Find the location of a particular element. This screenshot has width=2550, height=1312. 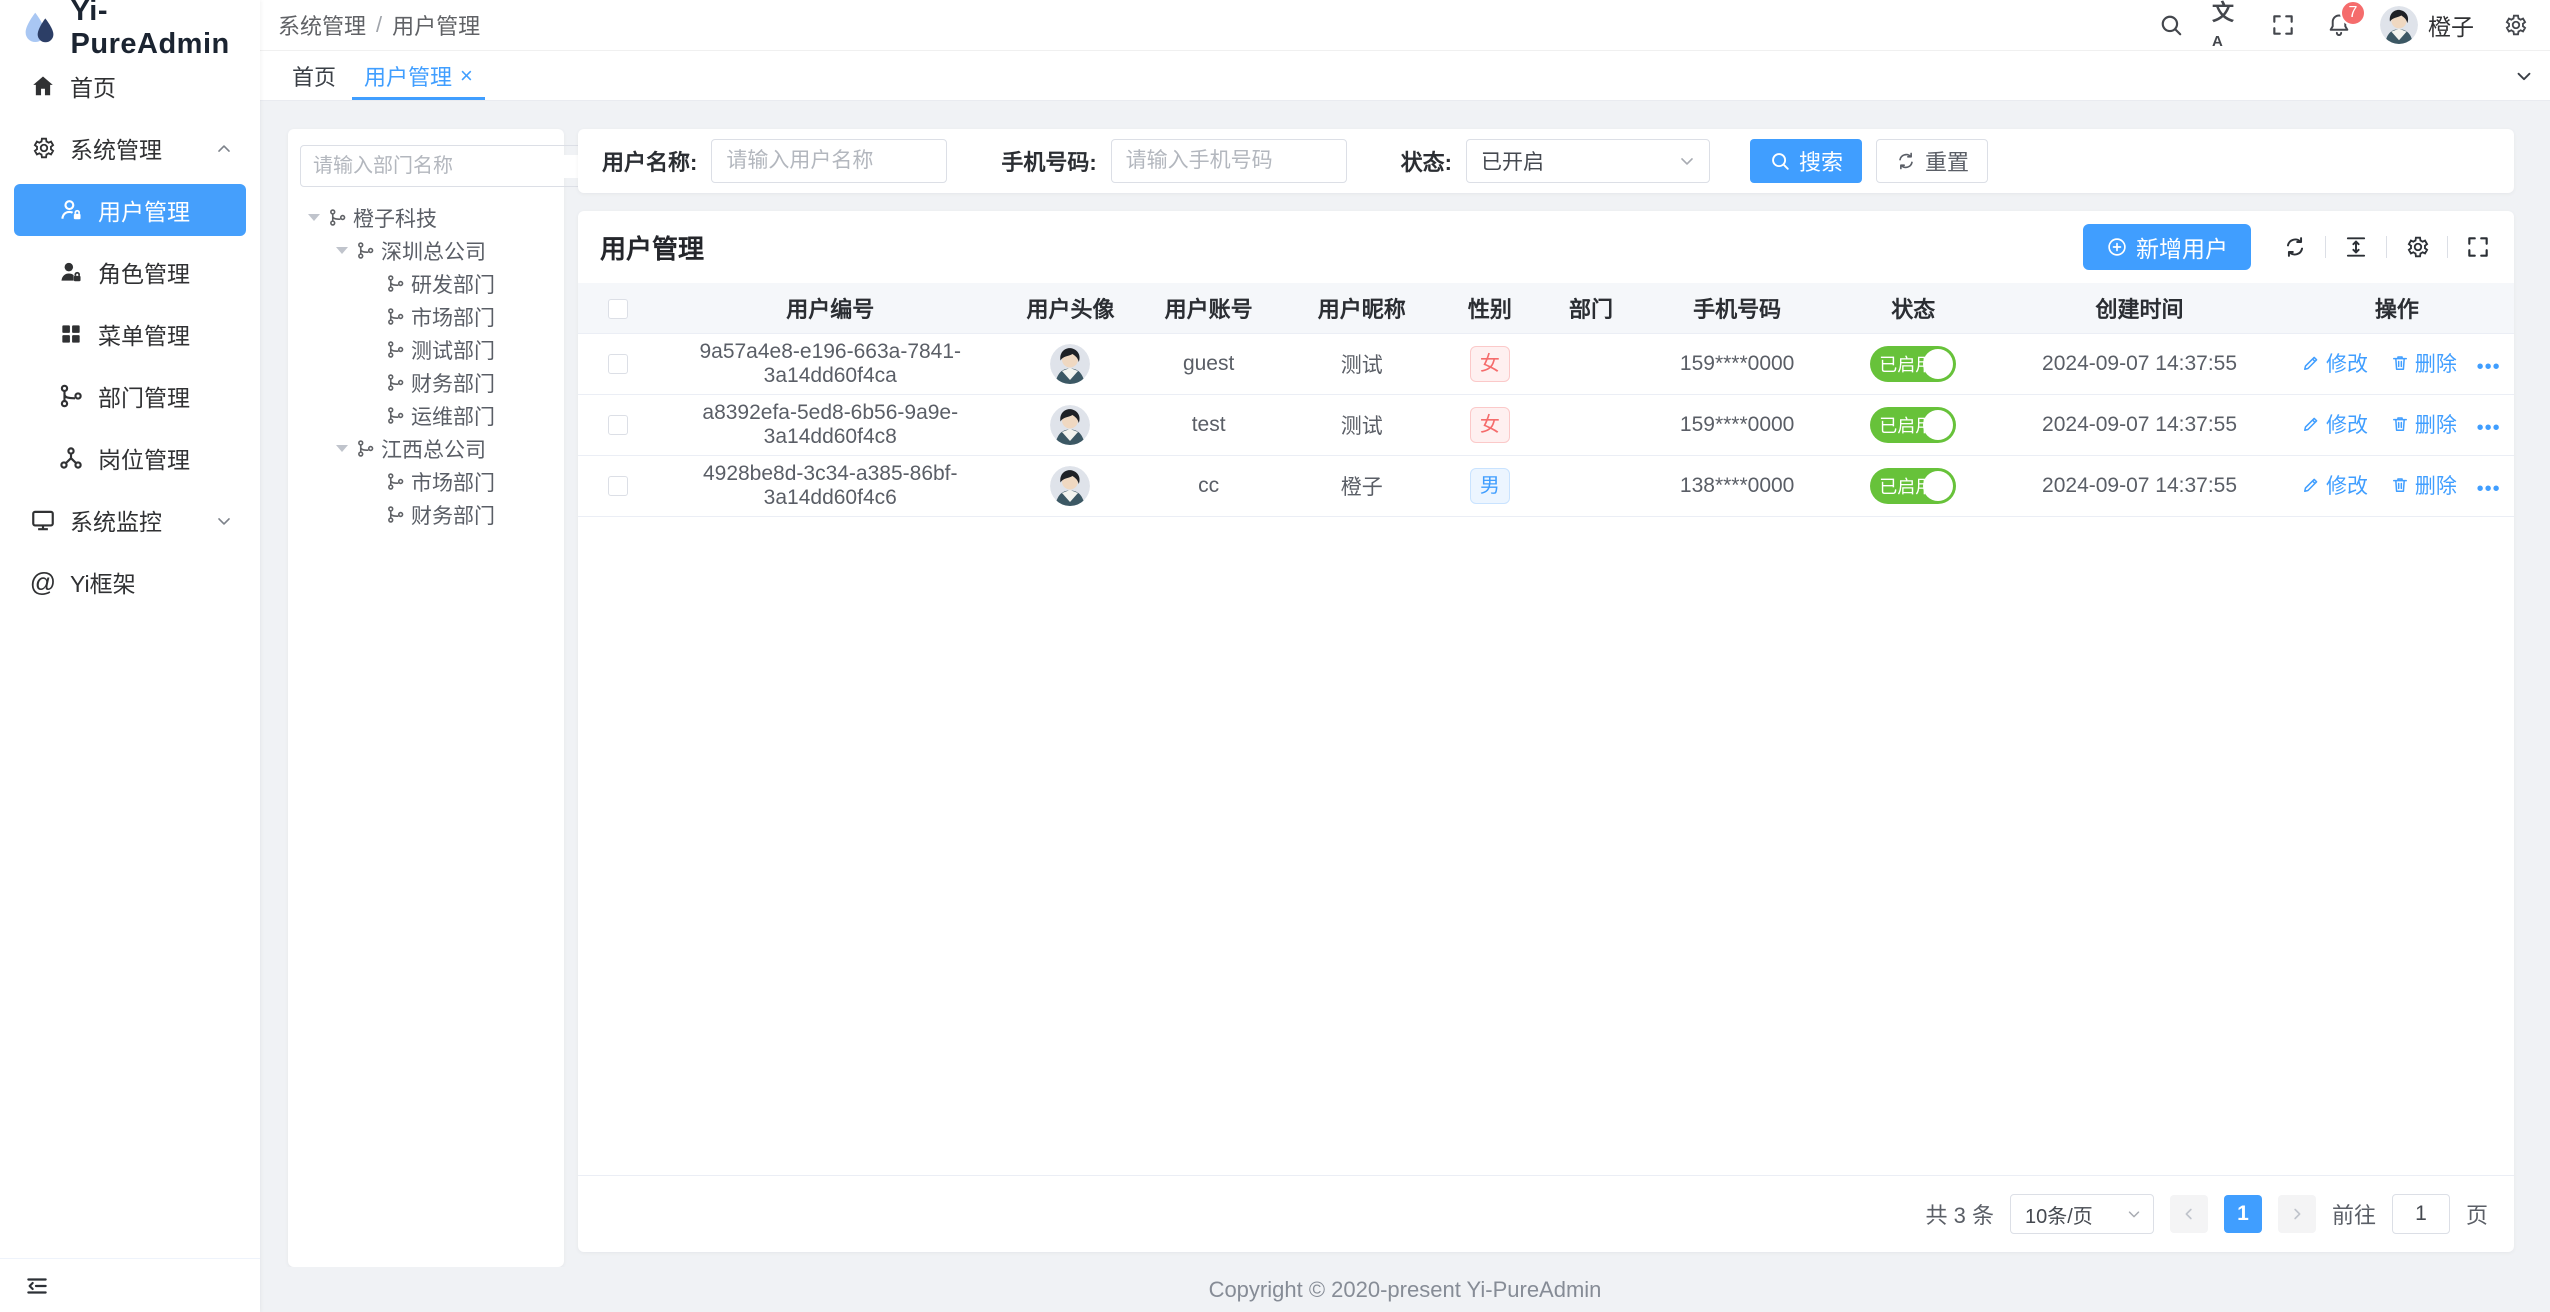

user-menu: 橙子 is located at coordinates (2427, 25).